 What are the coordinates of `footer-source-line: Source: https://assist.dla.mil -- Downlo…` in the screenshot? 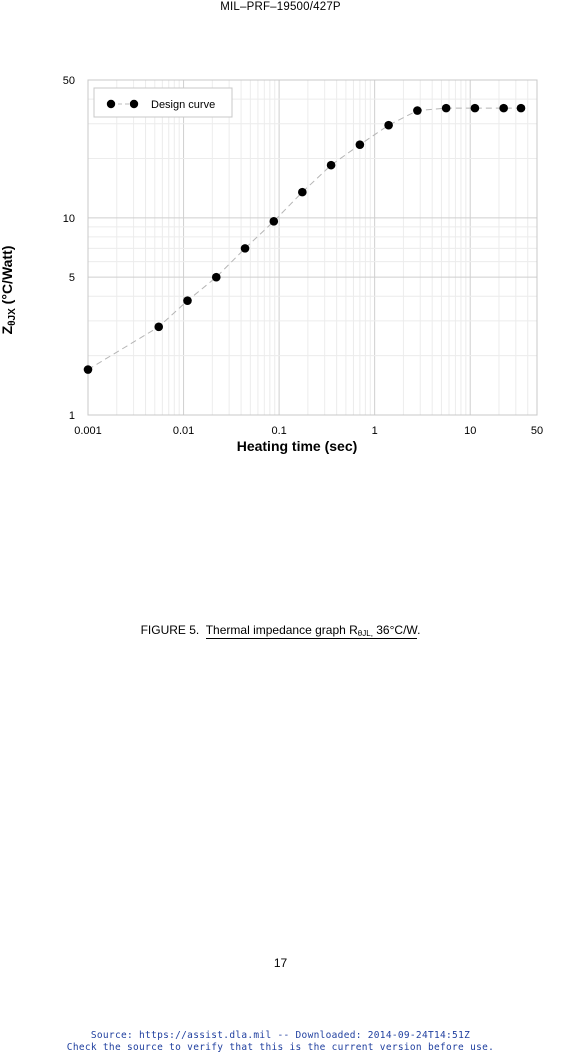 It's located at (280, 1035).